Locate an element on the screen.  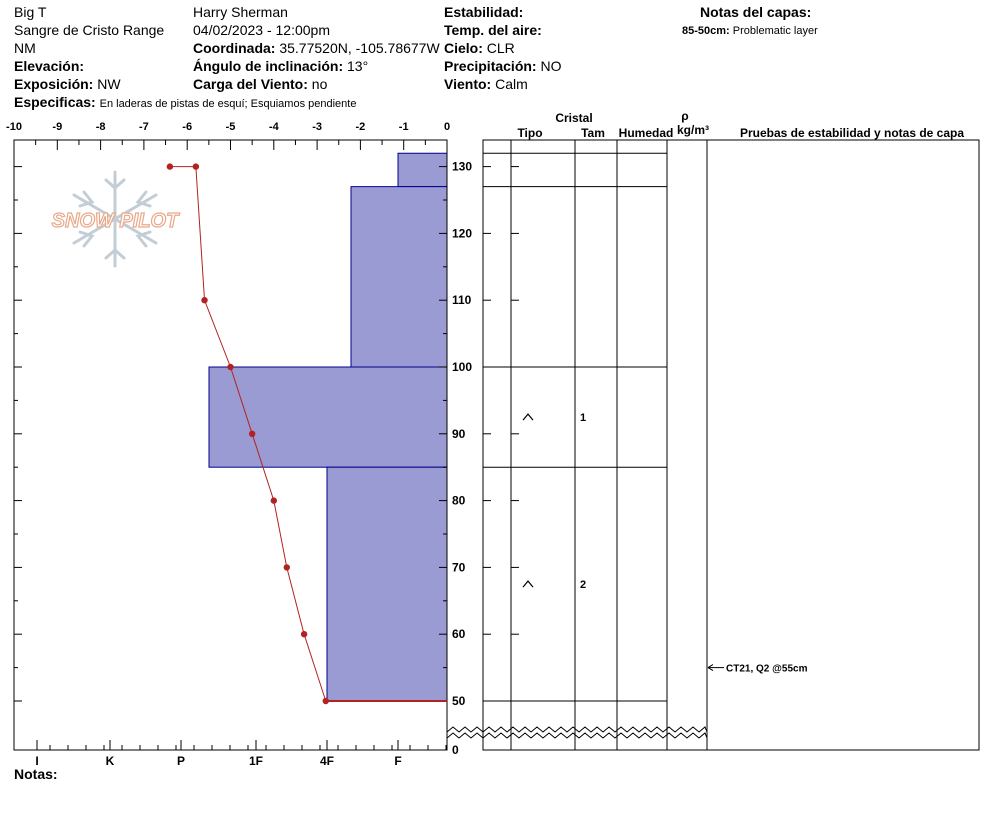
observer: Harry Sherman is located at coordinates (240, 12).